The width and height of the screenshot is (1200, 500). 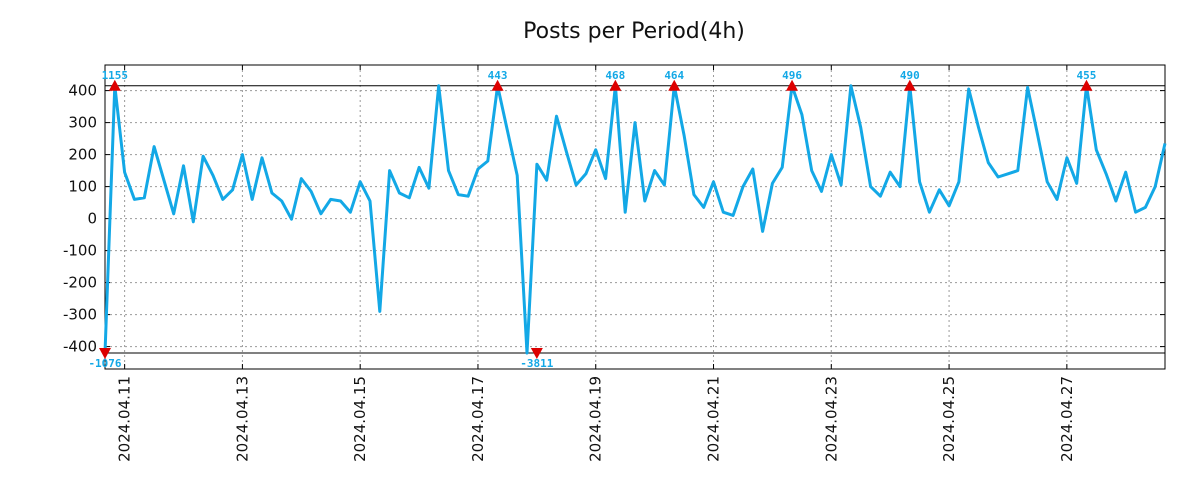 What do you see at coordinates (1087, 75) in the screenshot?
I see `peak-label: 455` at bounding box center [1087, 75].